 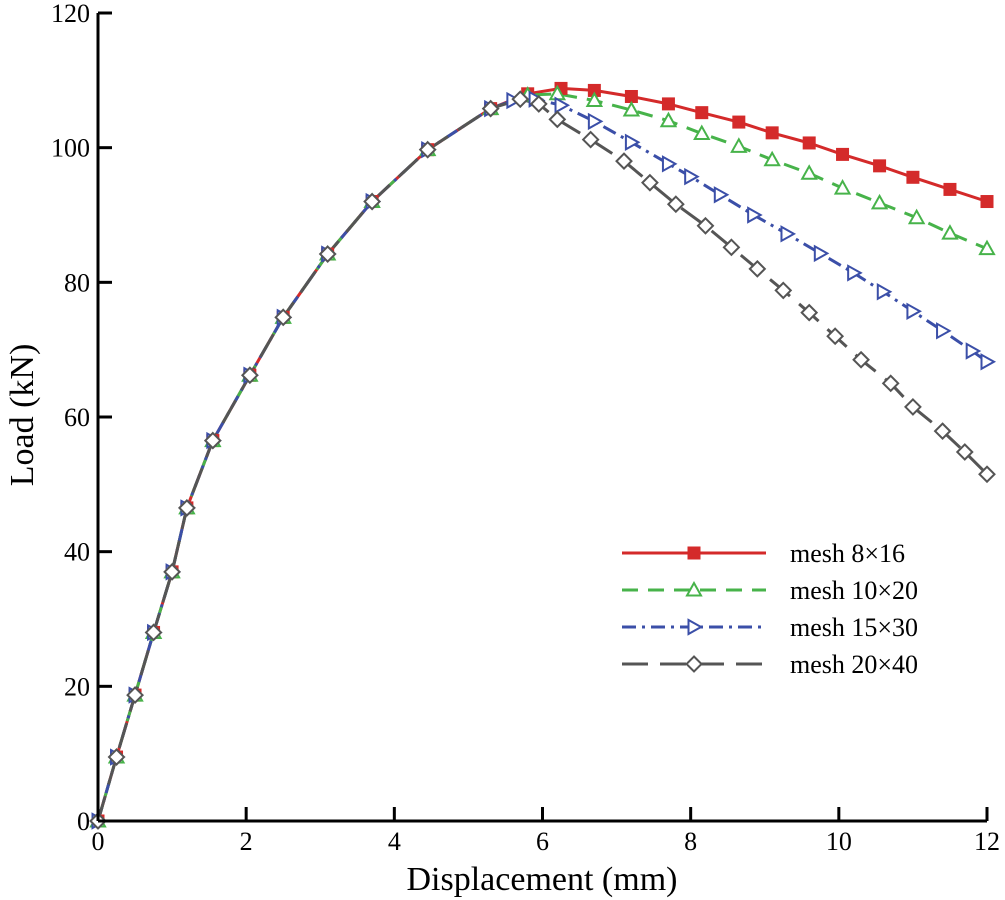 What do you see at coordinates (22, 415) in the screenshot?
I see `y-axis-title: Load (kN)` at bounding box center [22, 415].